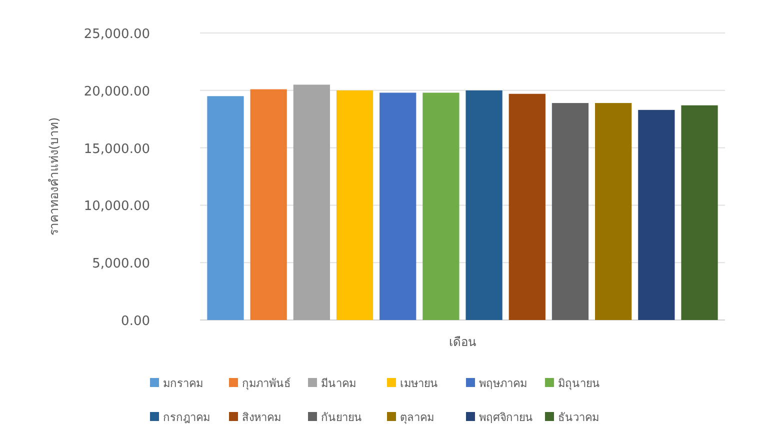 The height and width of the screenshot is (443, 764). Describe the element at coordinates (117, 149) in the screenshot. I see `y-tick-label: 15,000.00` at that location.